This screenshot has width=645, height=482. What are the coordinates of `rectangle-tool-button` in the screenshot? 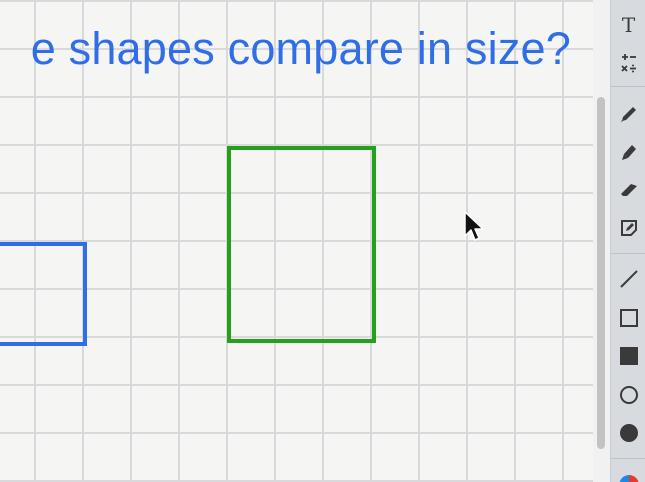 It's located at (628, 318).